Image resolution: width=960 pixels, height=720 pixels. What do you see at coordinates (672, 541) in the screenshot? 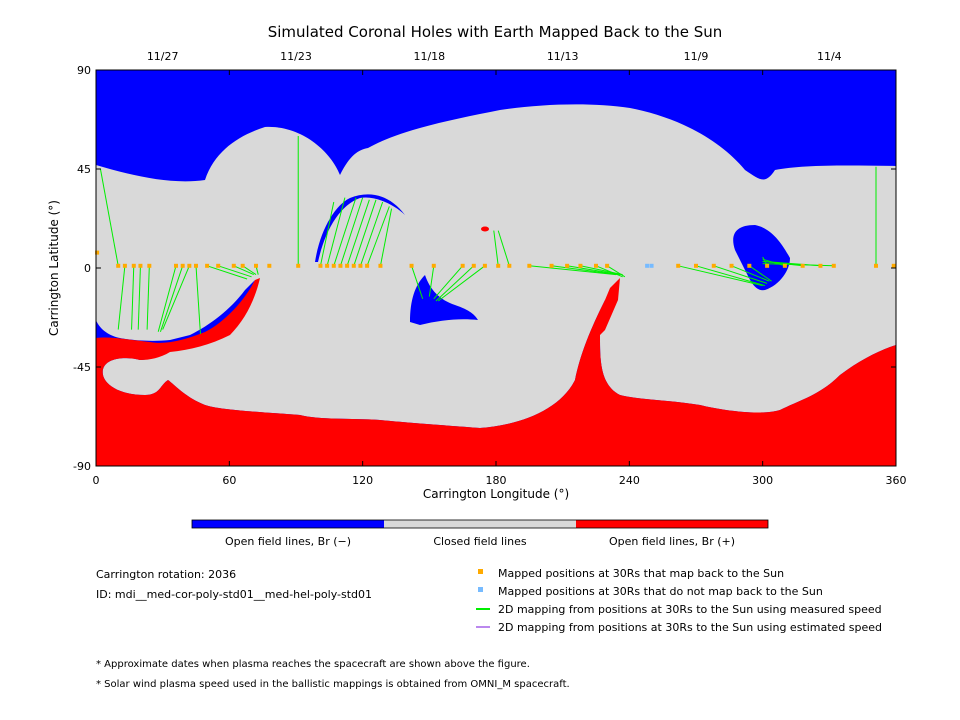
I see `colorbar-label: Open field lines, Br (+)` at bounding box center [672, 541].